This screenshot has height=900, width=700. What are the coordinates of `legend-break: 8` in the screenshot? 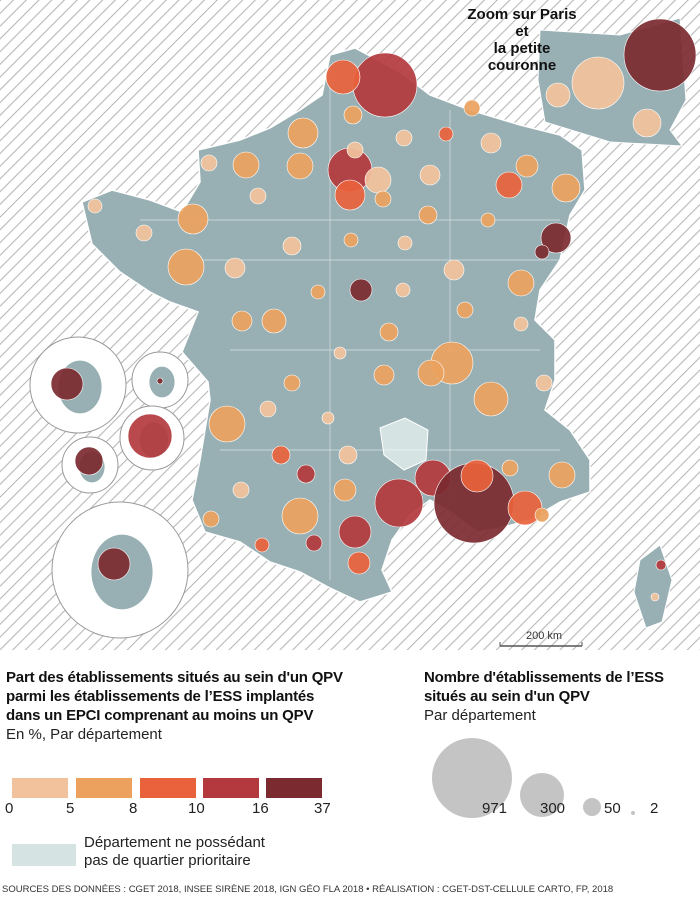 It's located at (133, 808).